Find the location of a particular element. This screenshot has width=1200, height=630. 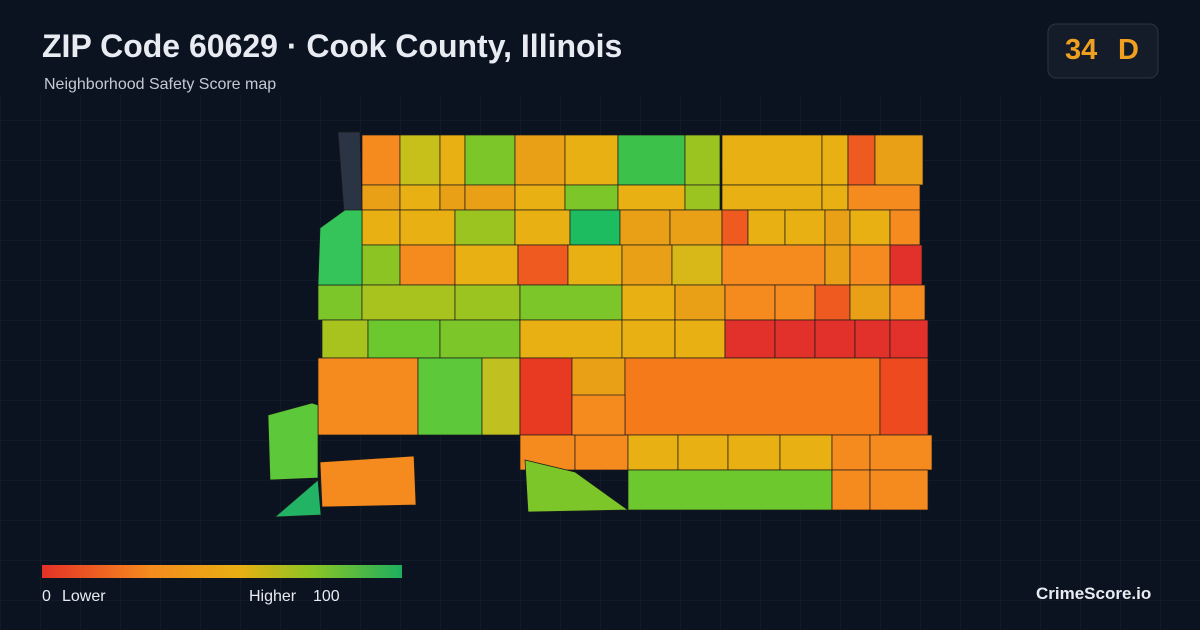

legend-min: 0 is located at coordinates (46, 596).